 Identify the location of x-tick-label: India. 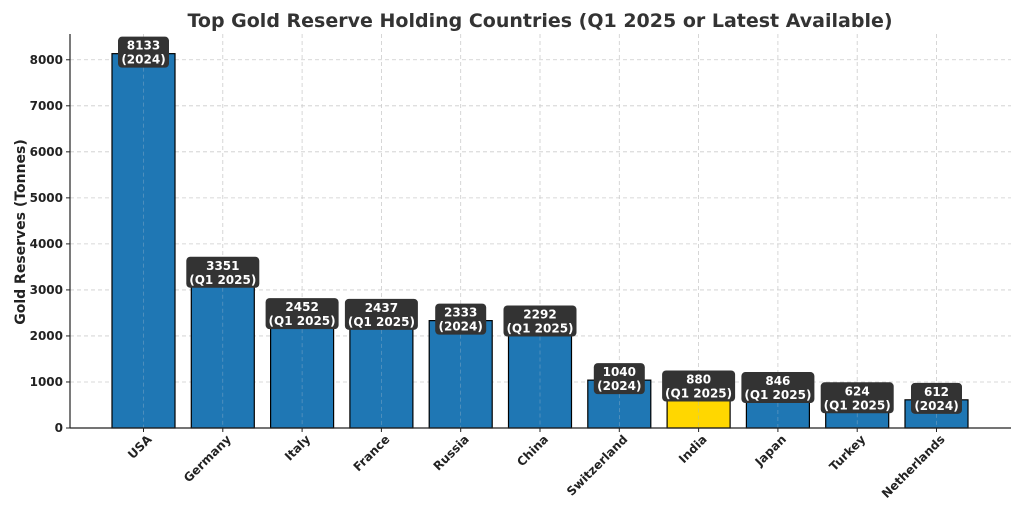
(693, 449).